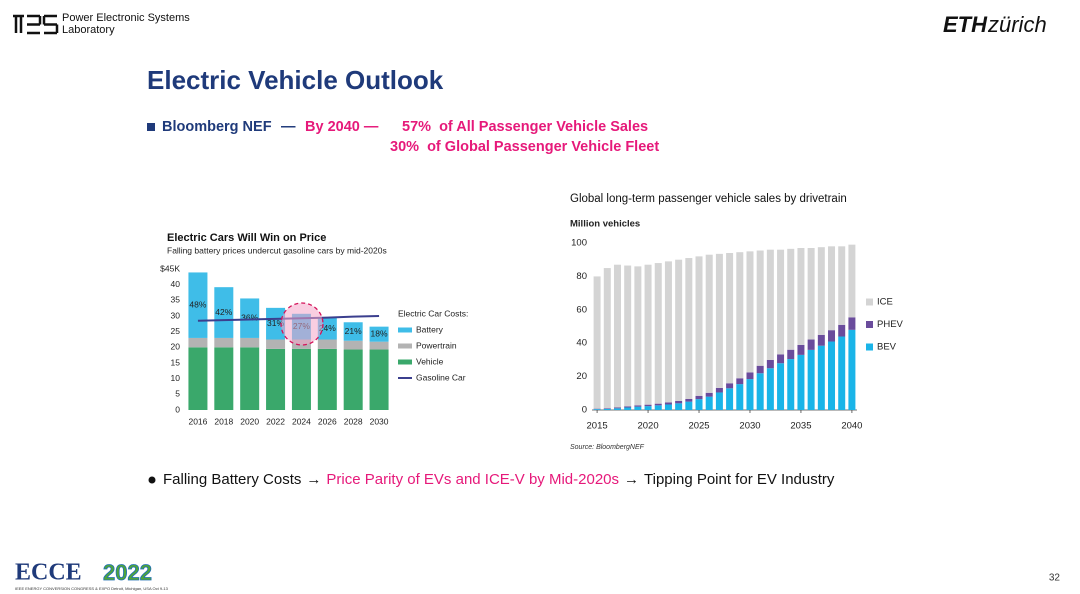  What do you see at coordinates (698, 426) in the screenshot?
I see `x-tick-label: 2025` at bounding box center [698, 426].